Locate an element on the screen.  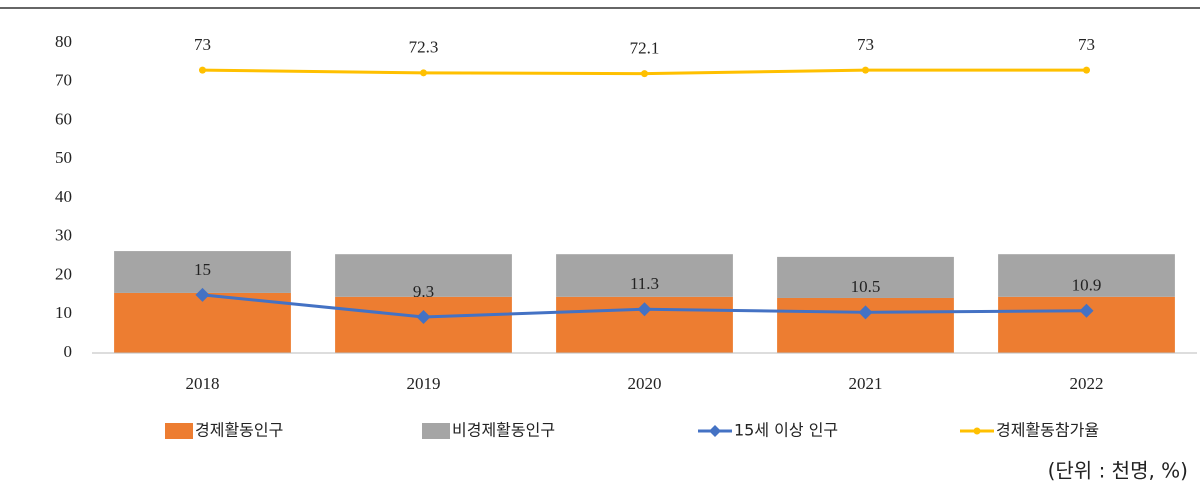
data-label: 10.9 is located at coordinates (1087, 285).